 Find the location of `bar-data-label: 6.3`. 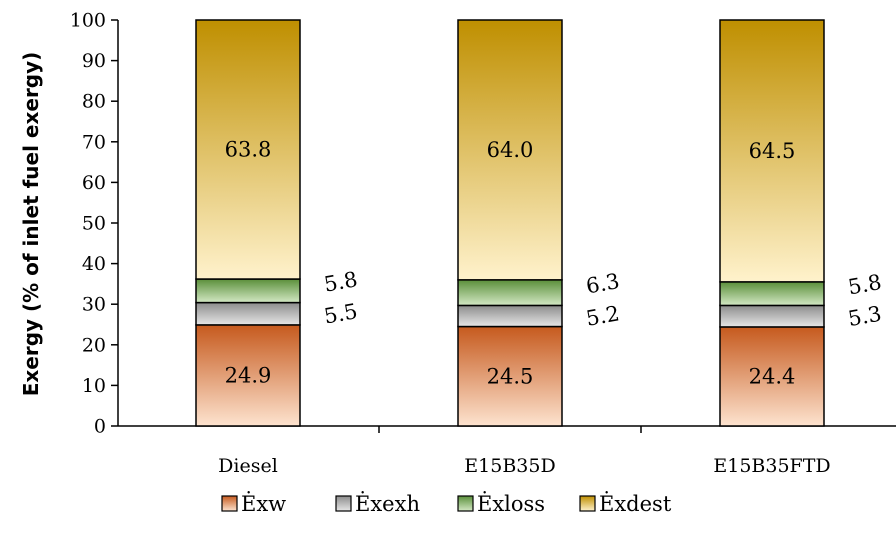

bar-data-label: 6.3 is located at coordinates (602, 283).